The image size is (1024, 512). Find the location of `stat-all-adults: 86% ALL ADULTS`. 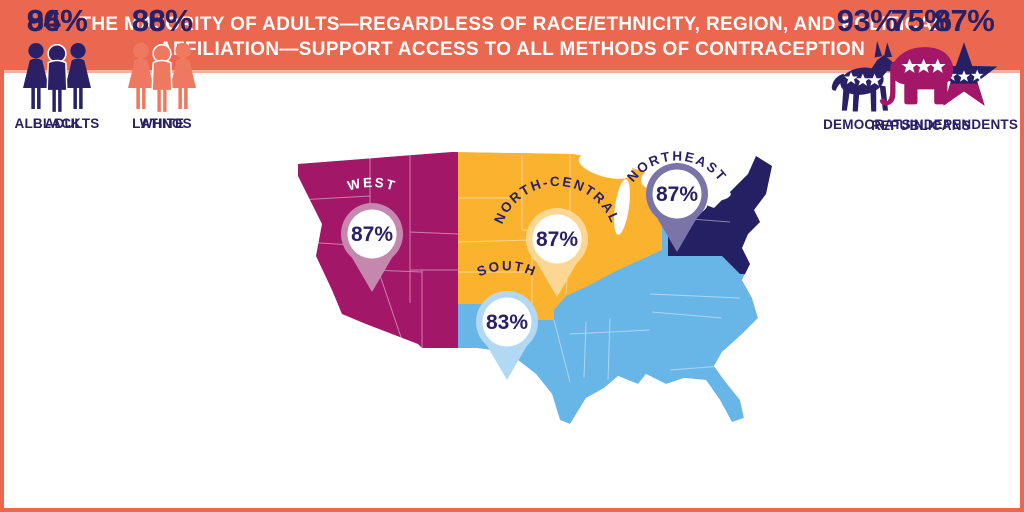

stat-all-adults: 86% ALL ADULTS is located at coordinates (57, 67).